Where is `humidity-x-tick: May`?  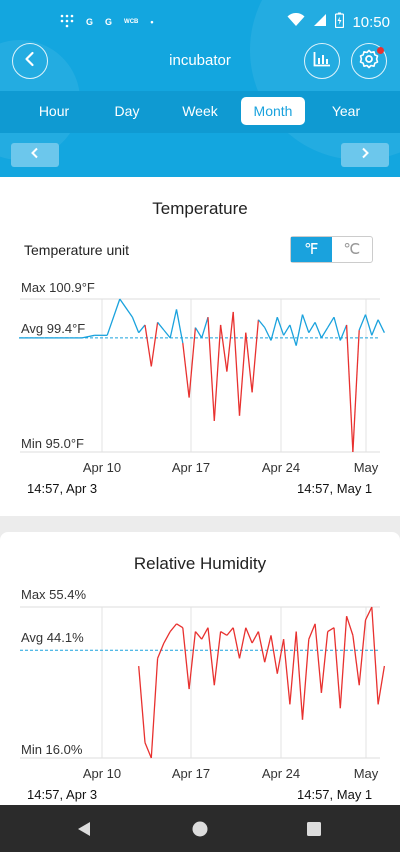 humidity-x-tick: May is located at coordinates (366, 773).